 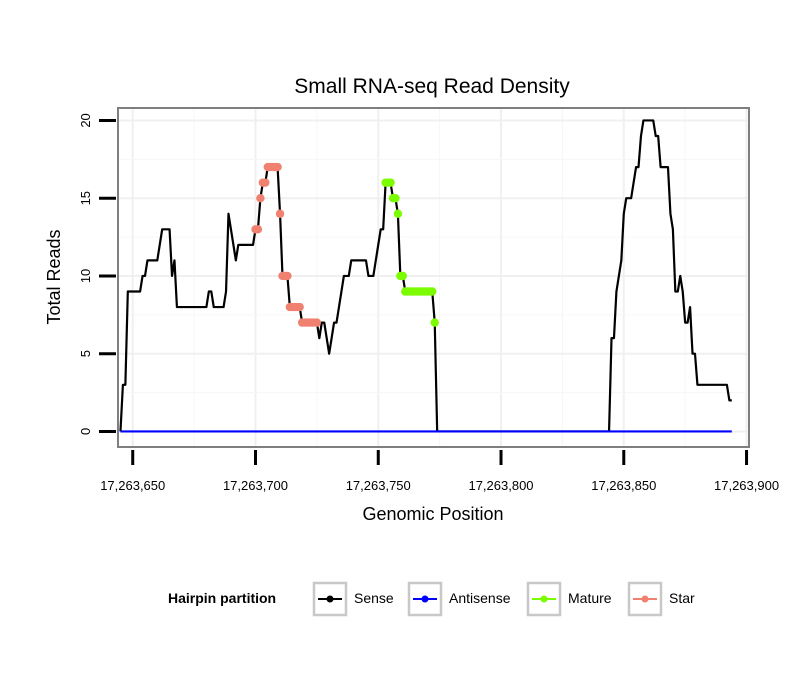 What do you see at coordinates (682, 598) in the screenshot?
I see `legend-label: Star` at bounding box center [682, 598].